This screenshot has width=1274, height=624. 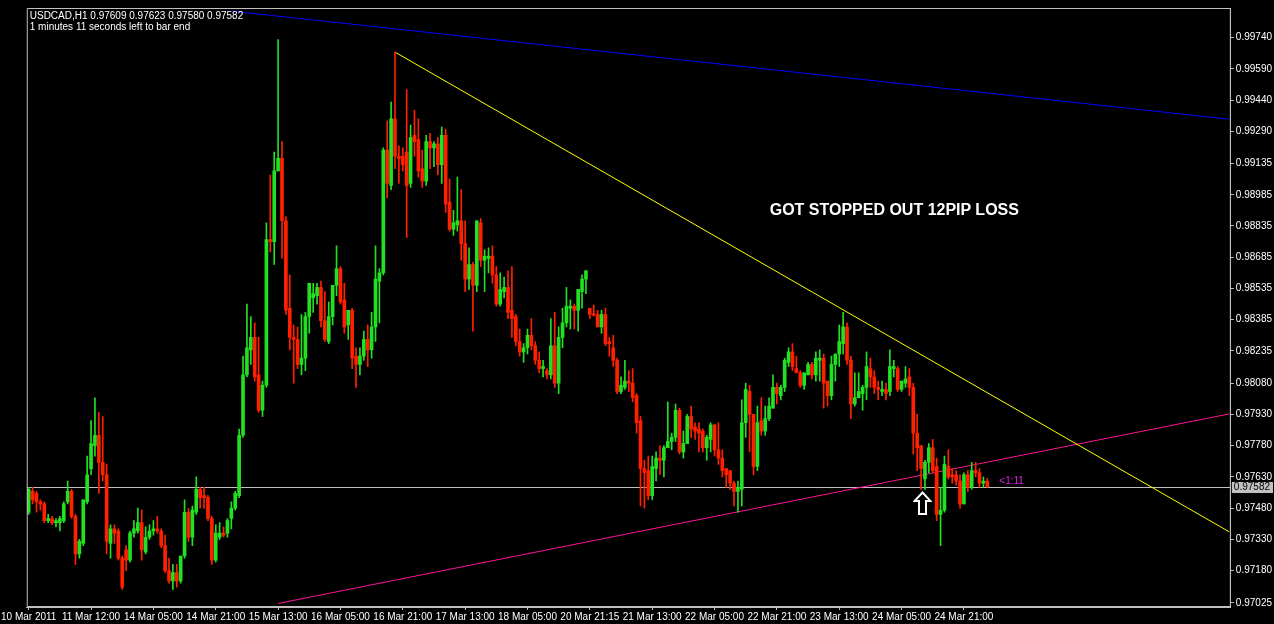 What do you see at coordinates (1254, 350) in the screenshot?
I see `y-tick-label: 0.98235` at bounding box center [1254, 350].